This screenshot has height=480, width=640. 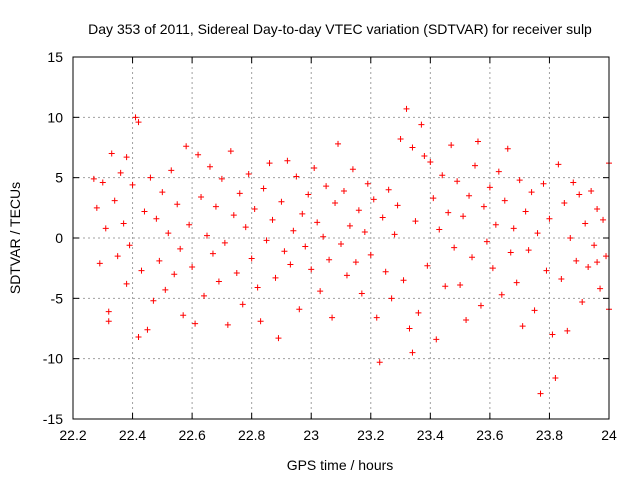 What do you see at coordinates (55, 57) in the screenshot?
I see `y-tick-label: 15` at bounding box center [55, 57].